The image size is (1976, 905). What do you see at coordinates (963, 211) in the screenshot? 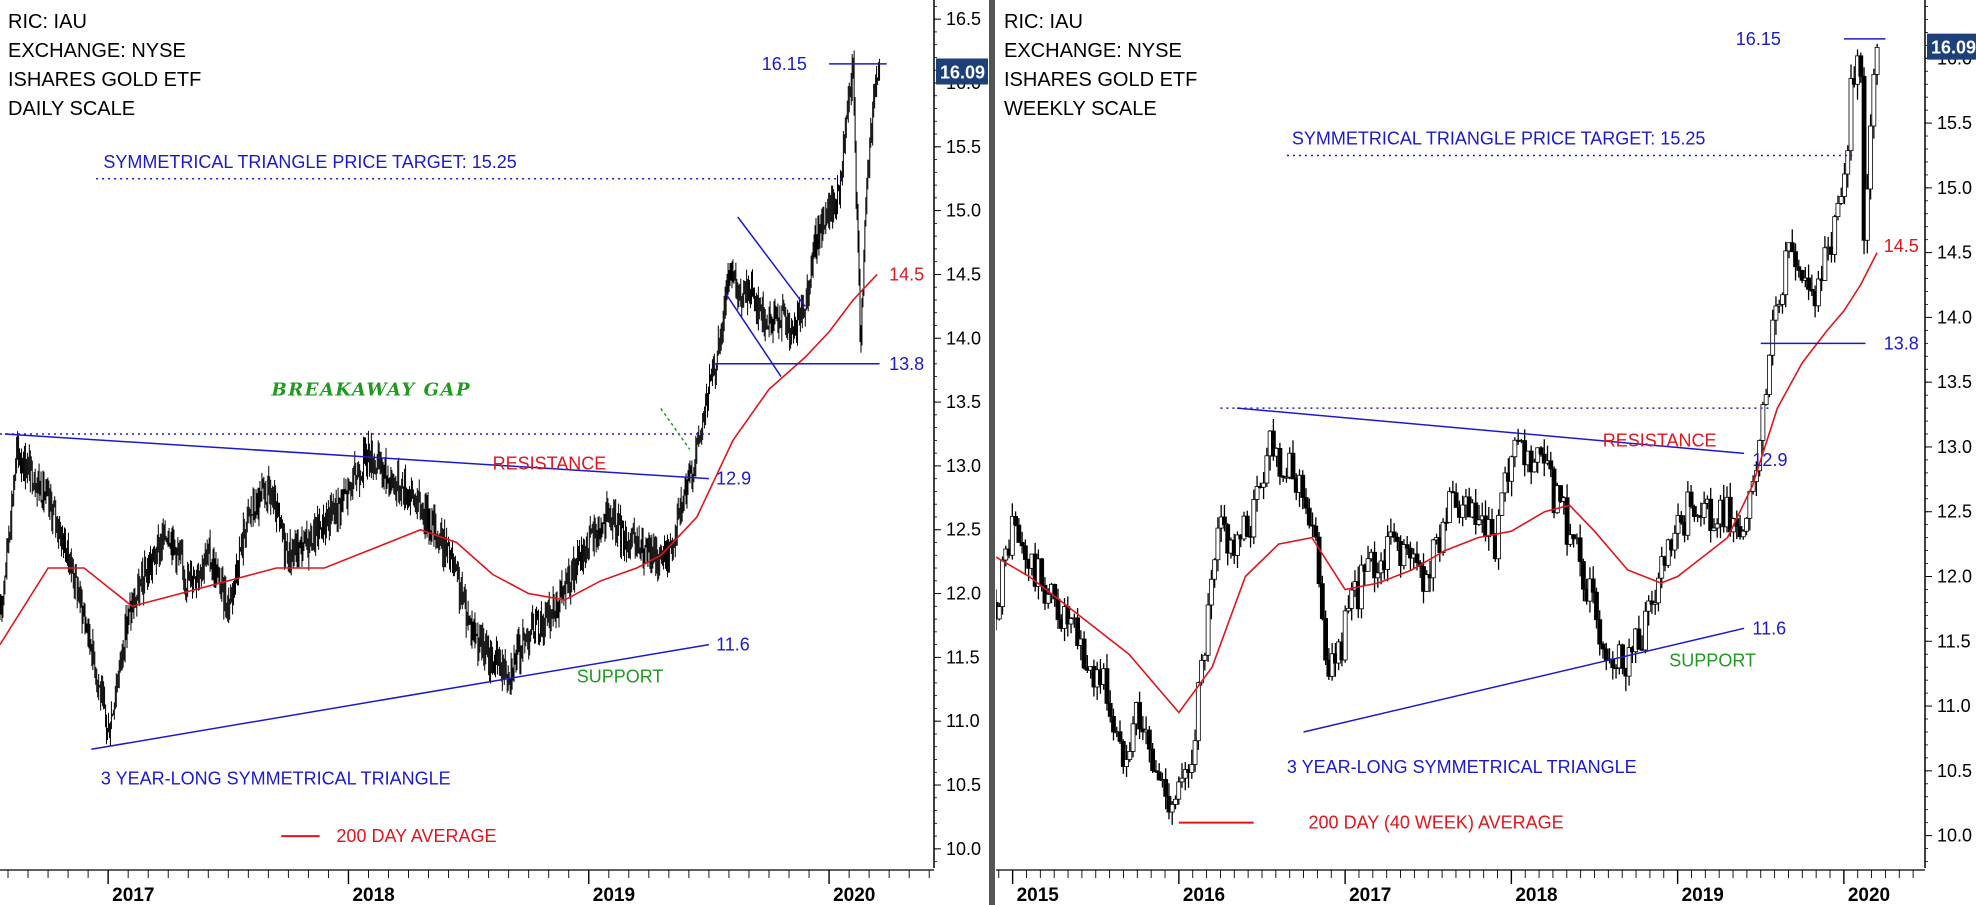
I see `y-tick-label: 15.0` at bounding box center [963, 211].